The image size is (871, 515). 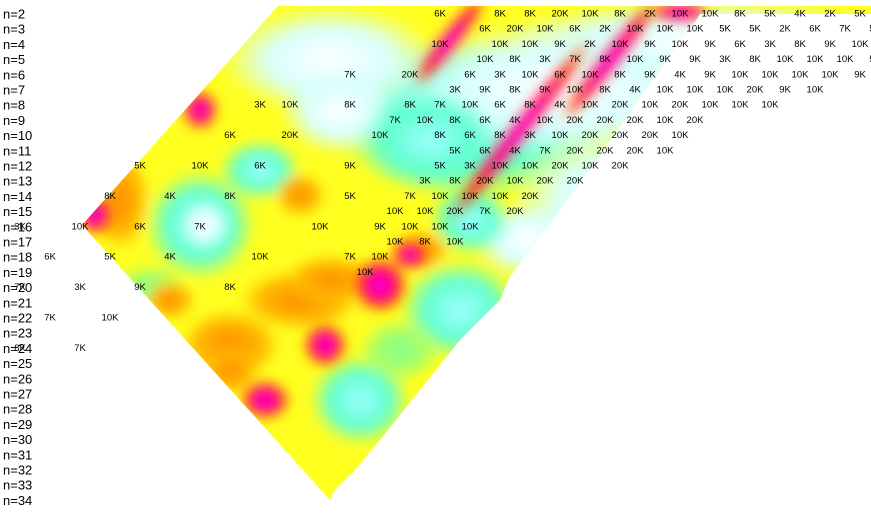 I want to click on row-label: n=26, so click(x=17, y=378).